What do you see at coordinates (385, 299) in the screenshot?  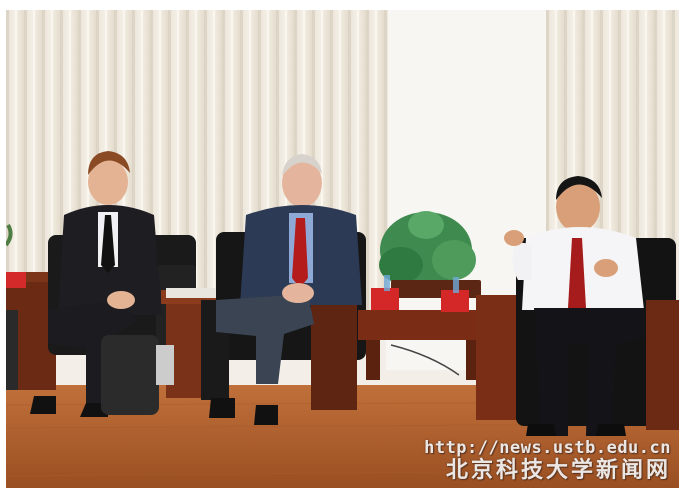 I see `name-plate-center-left` at bounding box center [385, 299].